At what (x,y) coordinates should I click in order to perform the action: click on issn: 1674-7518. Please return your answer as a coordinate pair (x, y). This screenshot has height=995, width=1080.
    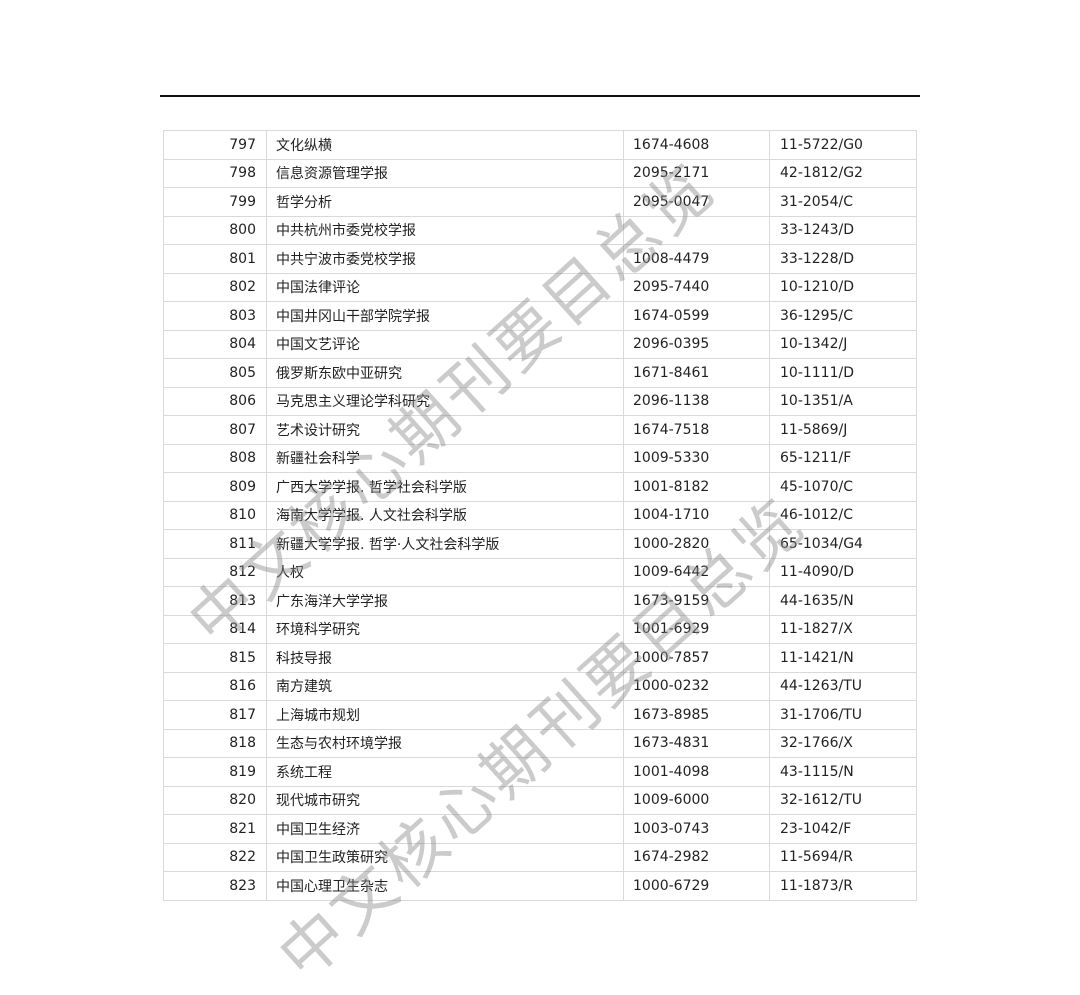
    Looking at the image, I should click on (696, 430).